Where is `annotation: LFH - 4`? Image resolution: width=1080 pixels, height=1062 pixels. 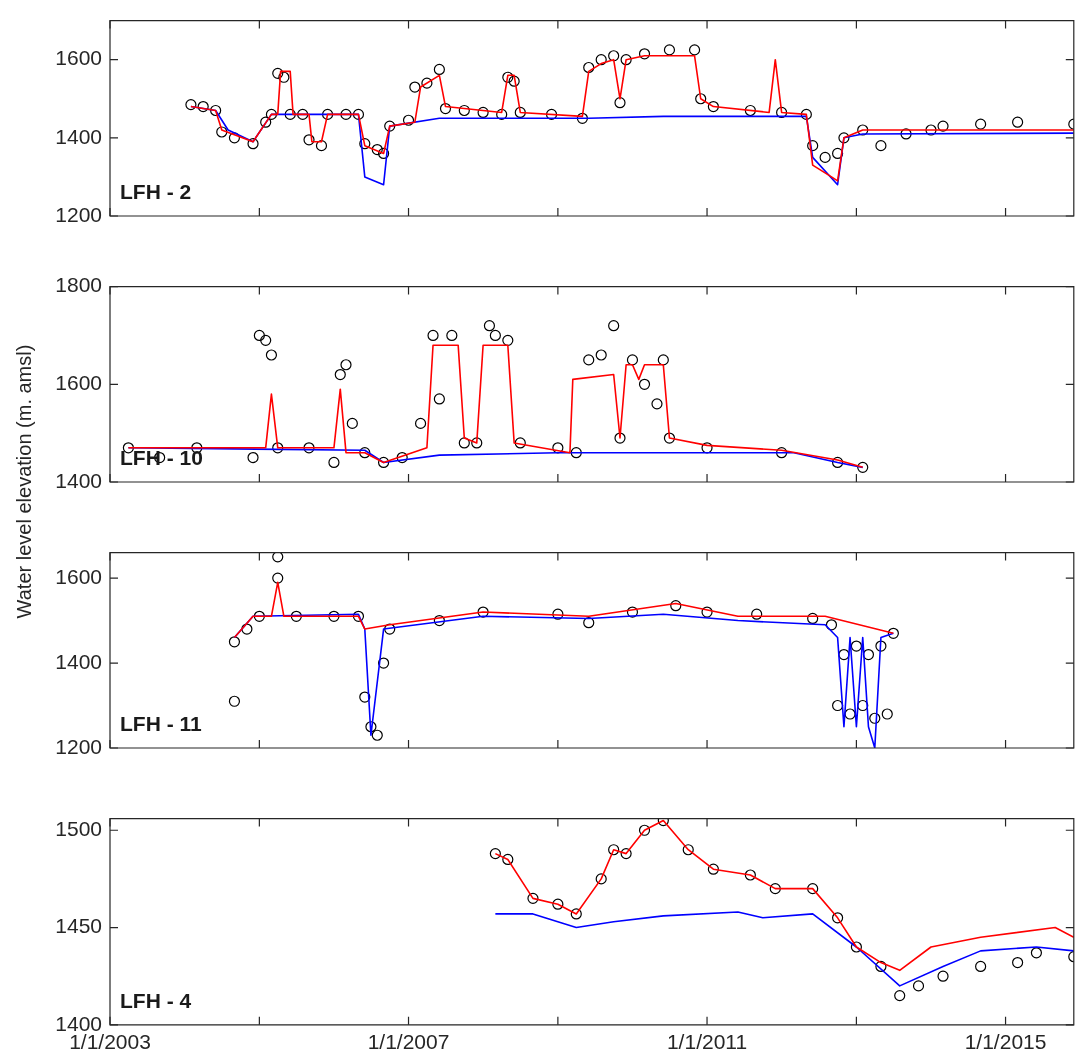
annotation: LFH - 4 is located at coordinates (156, 1001).